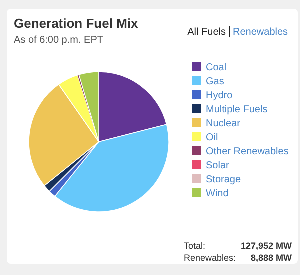 This screenshot has width=300, height=275. I want to click on text: 127,952 MW, so click(266, 246).